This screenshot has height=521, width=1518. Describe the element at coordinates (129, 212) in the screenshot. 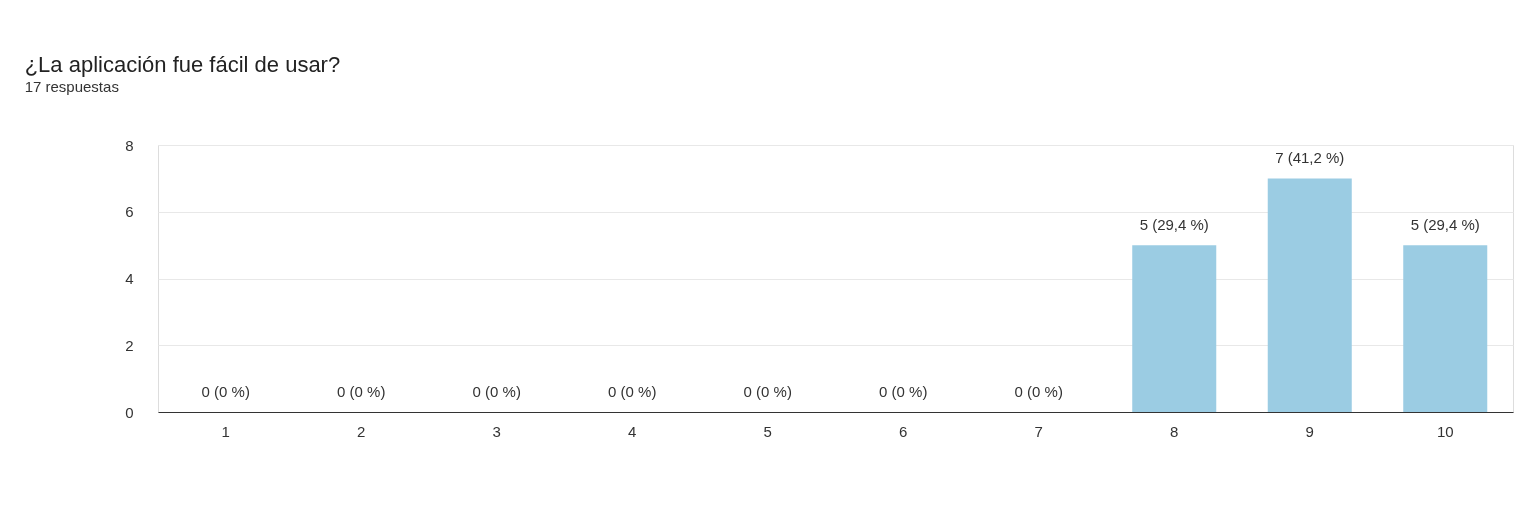

I see `y-tick-label: 6` at that location.